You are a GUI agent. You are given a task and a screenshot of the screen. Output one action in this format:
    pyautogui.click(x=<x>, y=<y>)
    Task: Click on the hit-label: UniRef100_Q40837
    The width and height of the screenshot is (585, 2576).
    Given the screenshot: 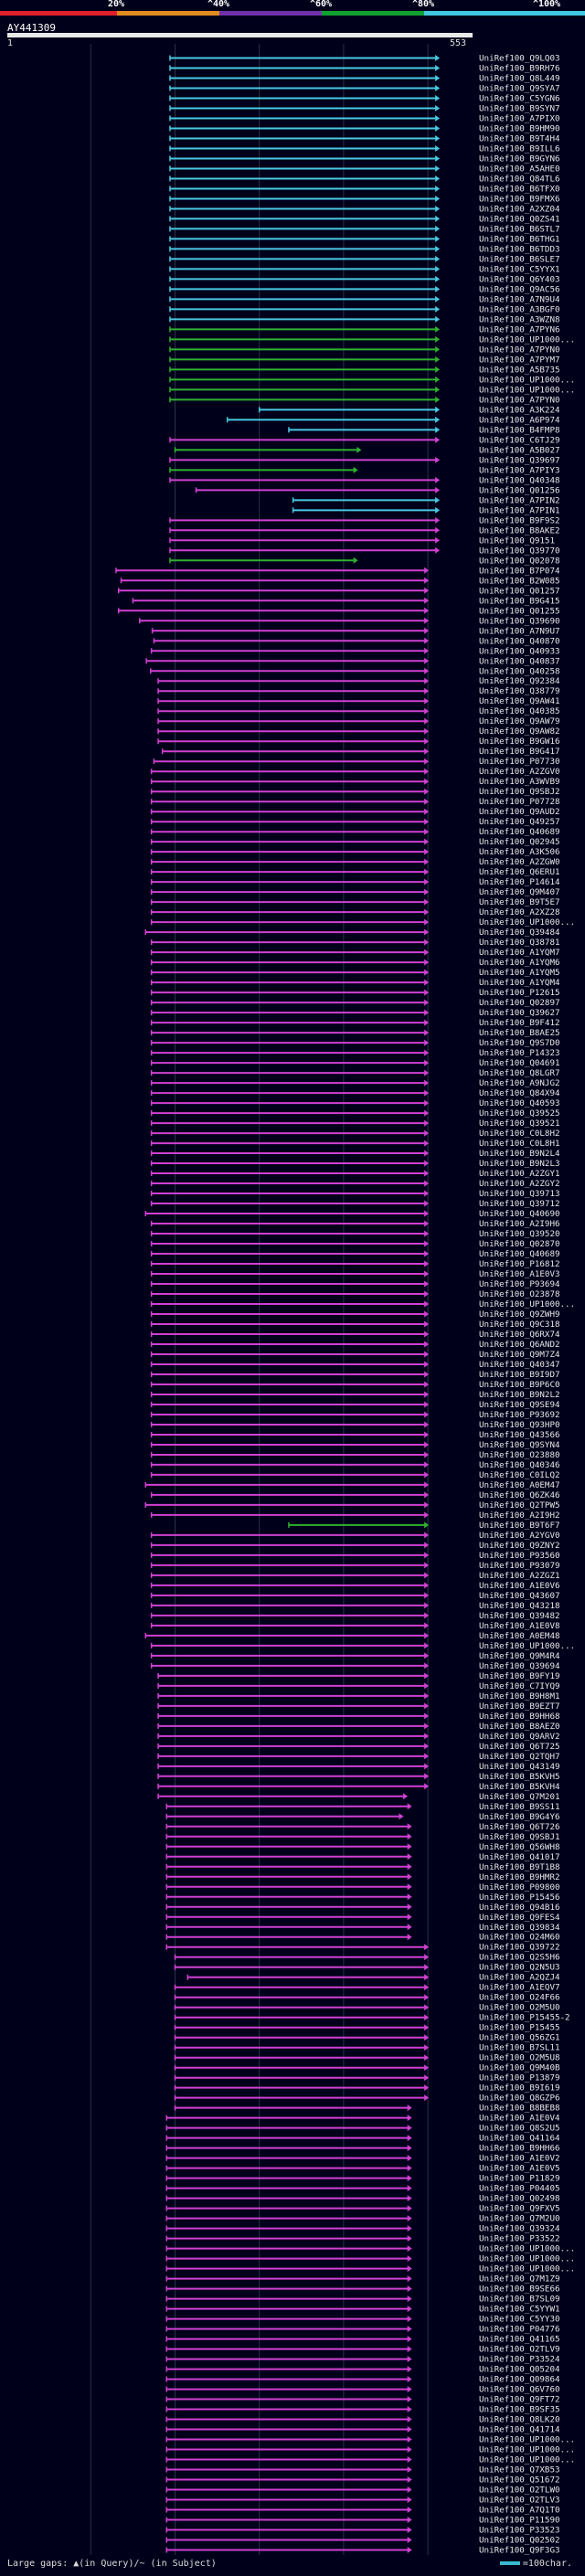 What is the action you would take?
    pyautogui.click(x=519, y=661)
    